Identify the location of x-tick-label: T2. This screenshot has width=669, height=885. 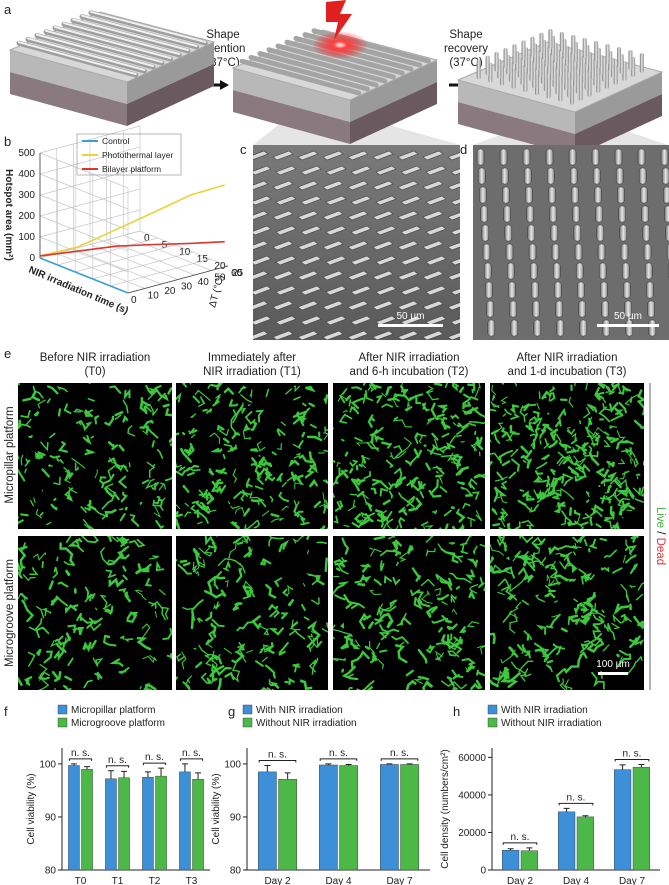
(155, 880).